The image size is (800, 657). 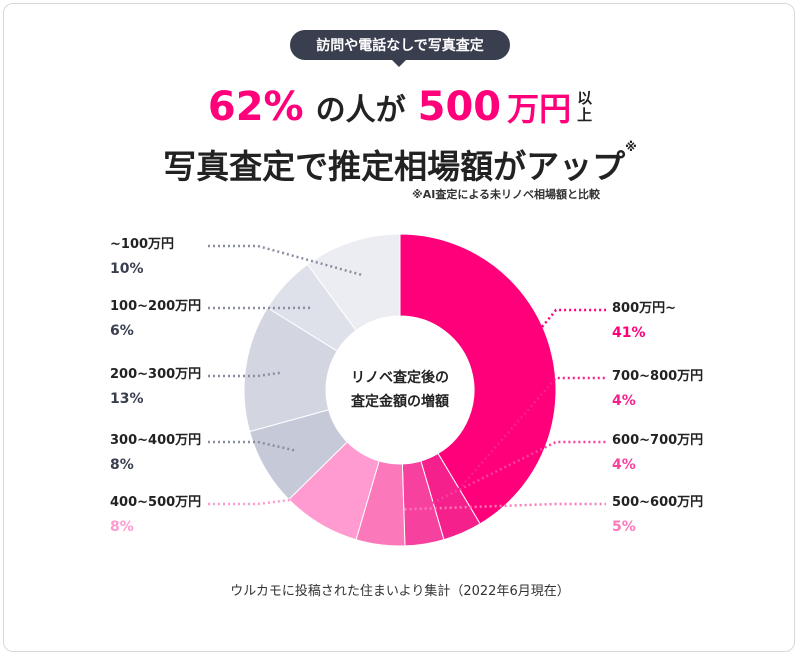 What do you see at coordinates (658, 376) in the screenshot?
I see `slice-label-name: 700~800万円` at bounding box center [658, 376].